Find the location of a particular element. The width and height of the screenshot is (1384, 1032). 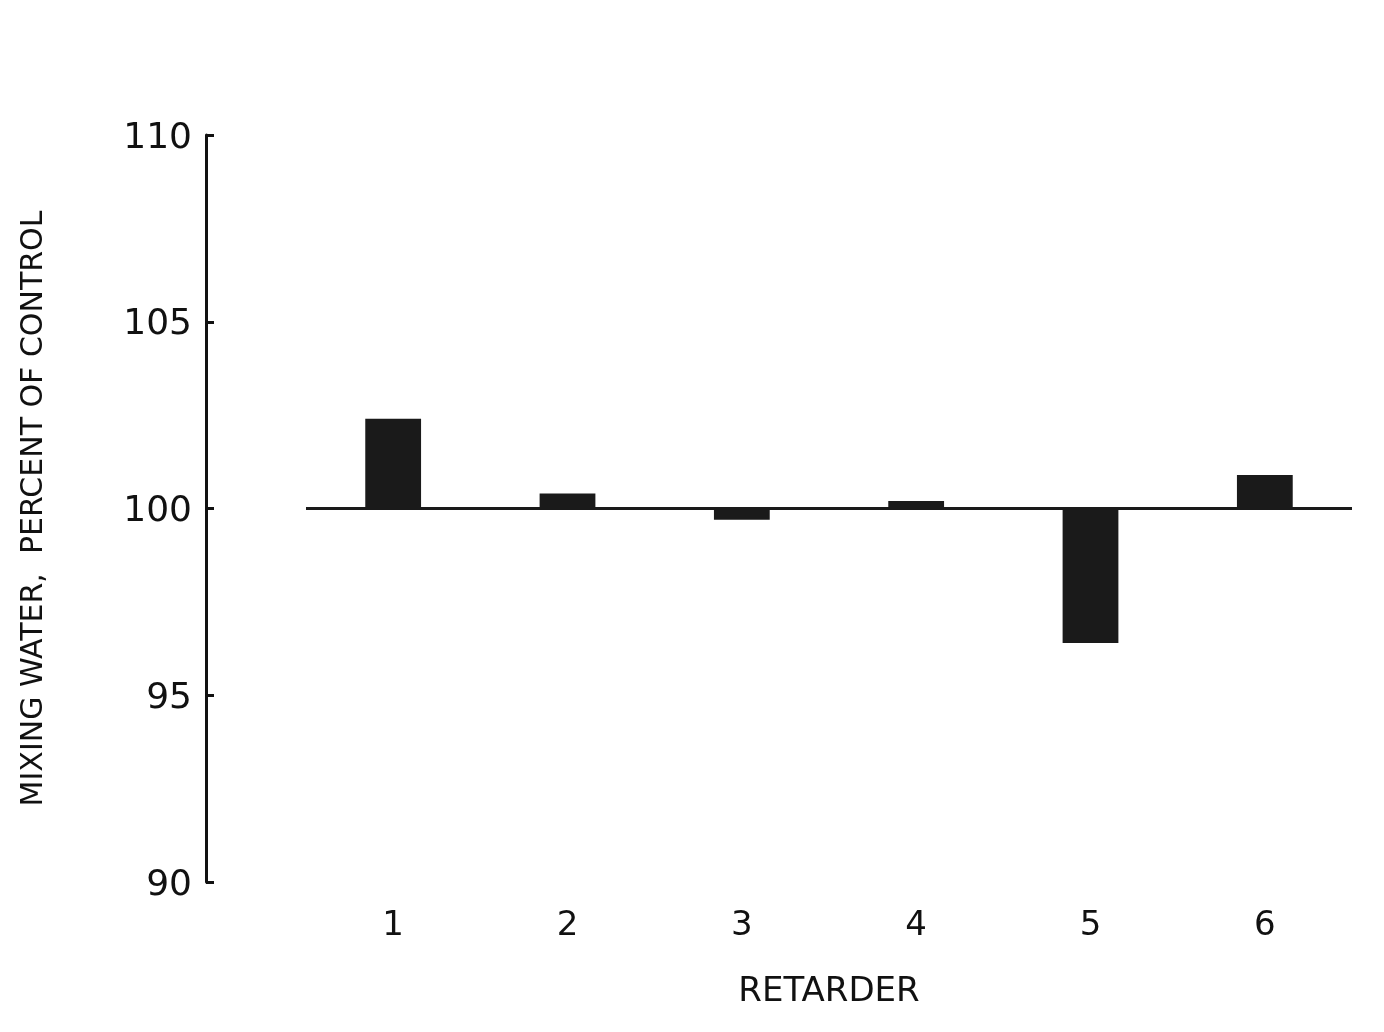

x-tick-label: 6 is located at coordinates (1265, 923).